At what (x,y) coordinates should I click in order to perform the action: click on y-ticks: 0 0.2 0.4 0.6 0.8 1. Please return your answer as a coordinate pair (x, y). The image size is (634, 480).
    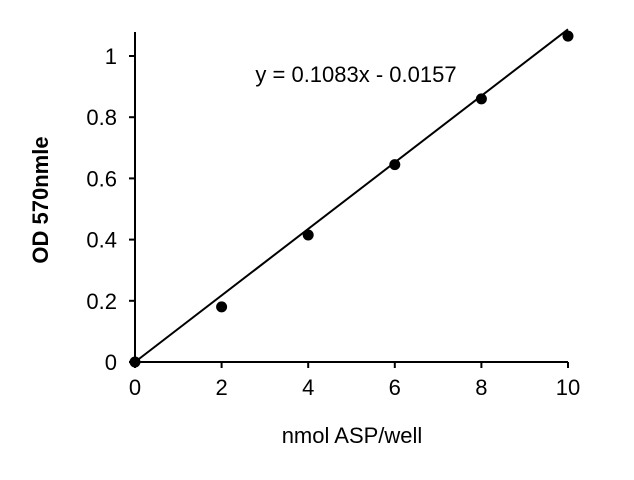
    Looking at the image, I should click on (110, 209).